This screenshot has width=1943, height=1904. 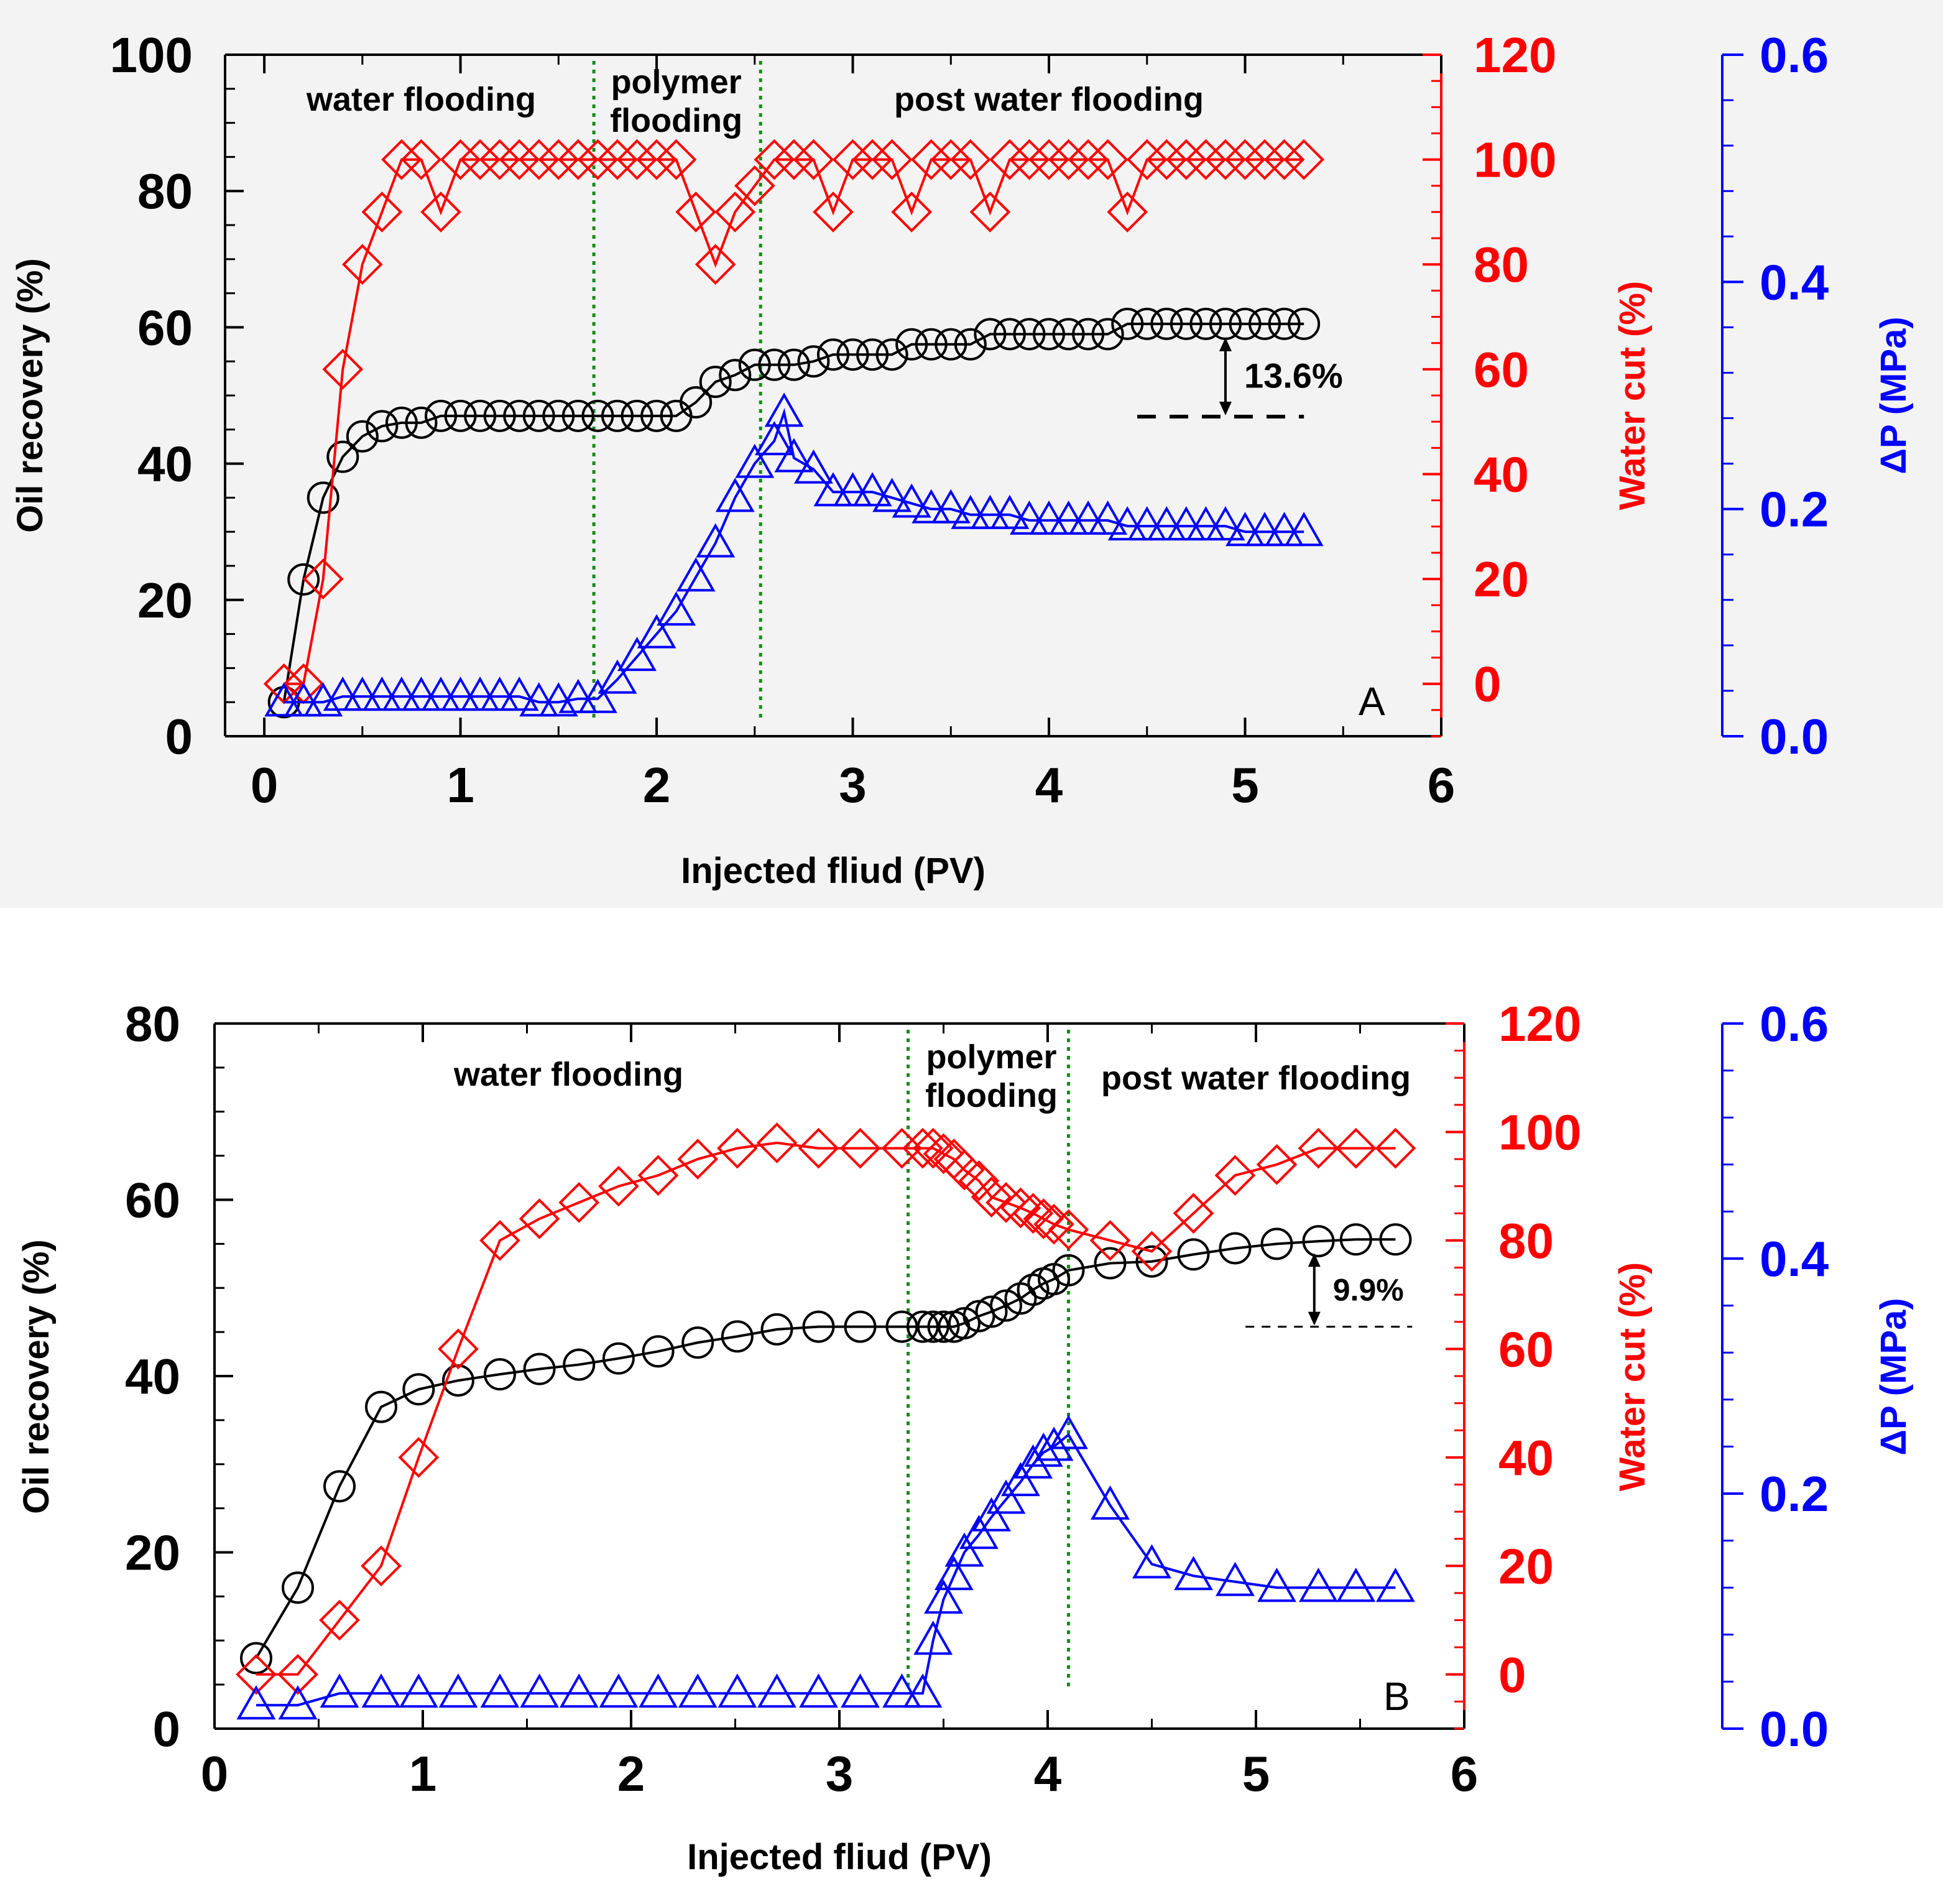 I want to click on x-tick-label: 3, so click(x=840, y=1773).